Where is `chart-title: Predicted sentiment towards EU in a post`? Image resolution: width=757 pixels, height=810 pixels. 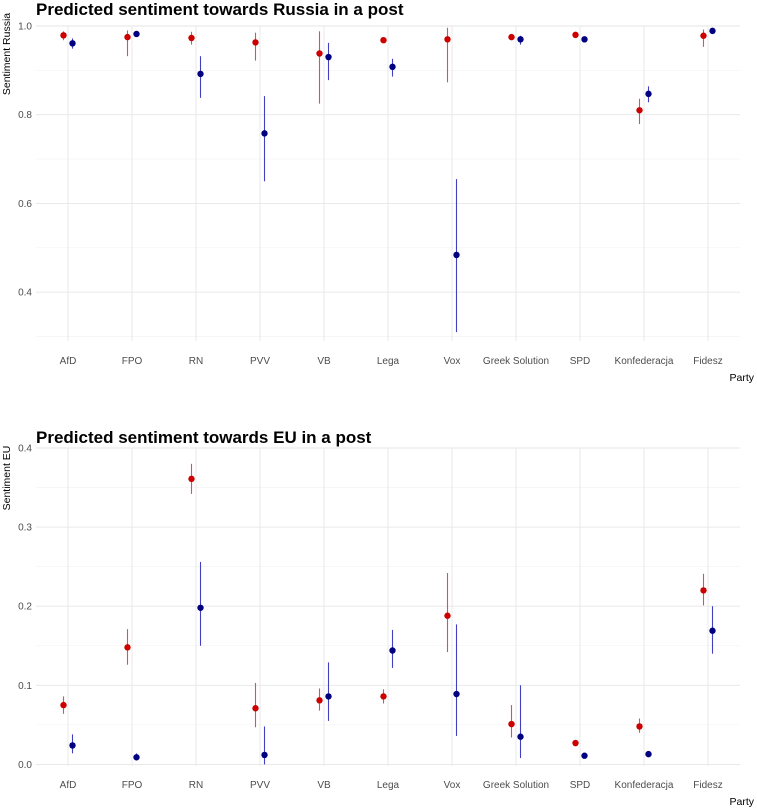 chart-title: Predicted sentiment towards EU in a post is located at coordinates (204, 437).